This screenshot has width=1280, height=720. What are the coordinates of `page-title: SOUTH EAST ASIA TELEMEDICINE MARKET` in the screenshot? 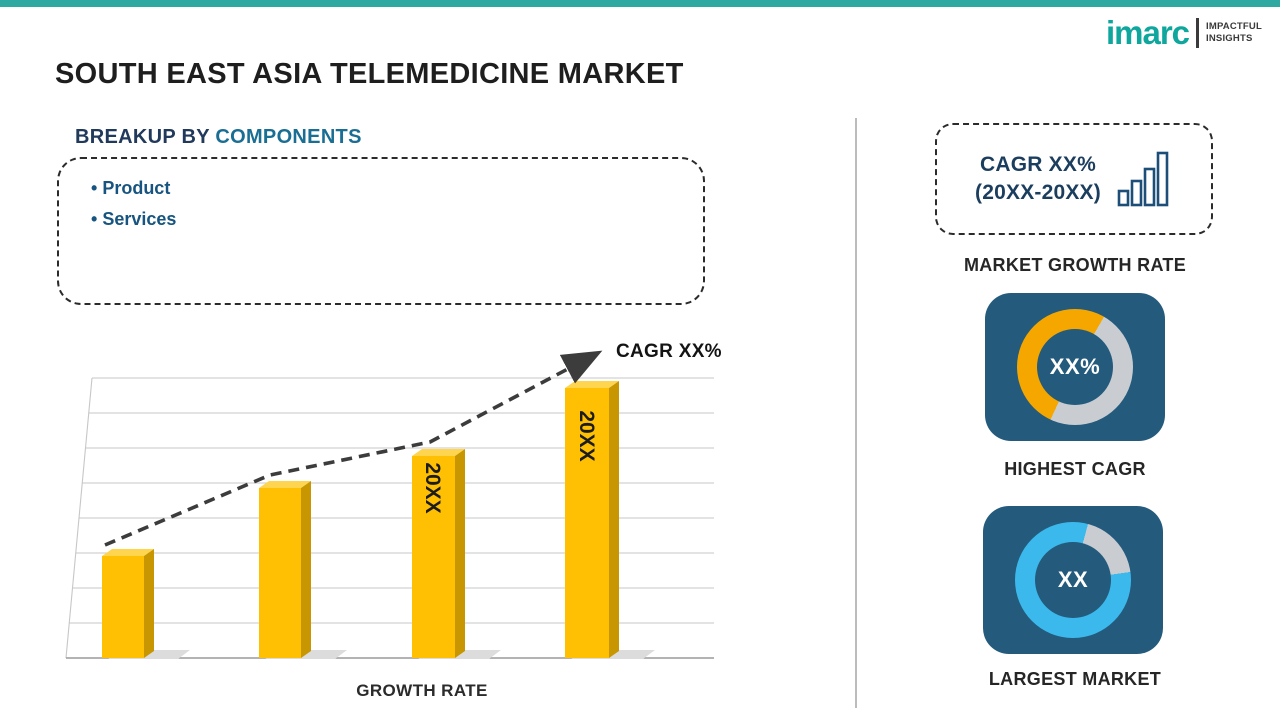 It's located at (369, 74).